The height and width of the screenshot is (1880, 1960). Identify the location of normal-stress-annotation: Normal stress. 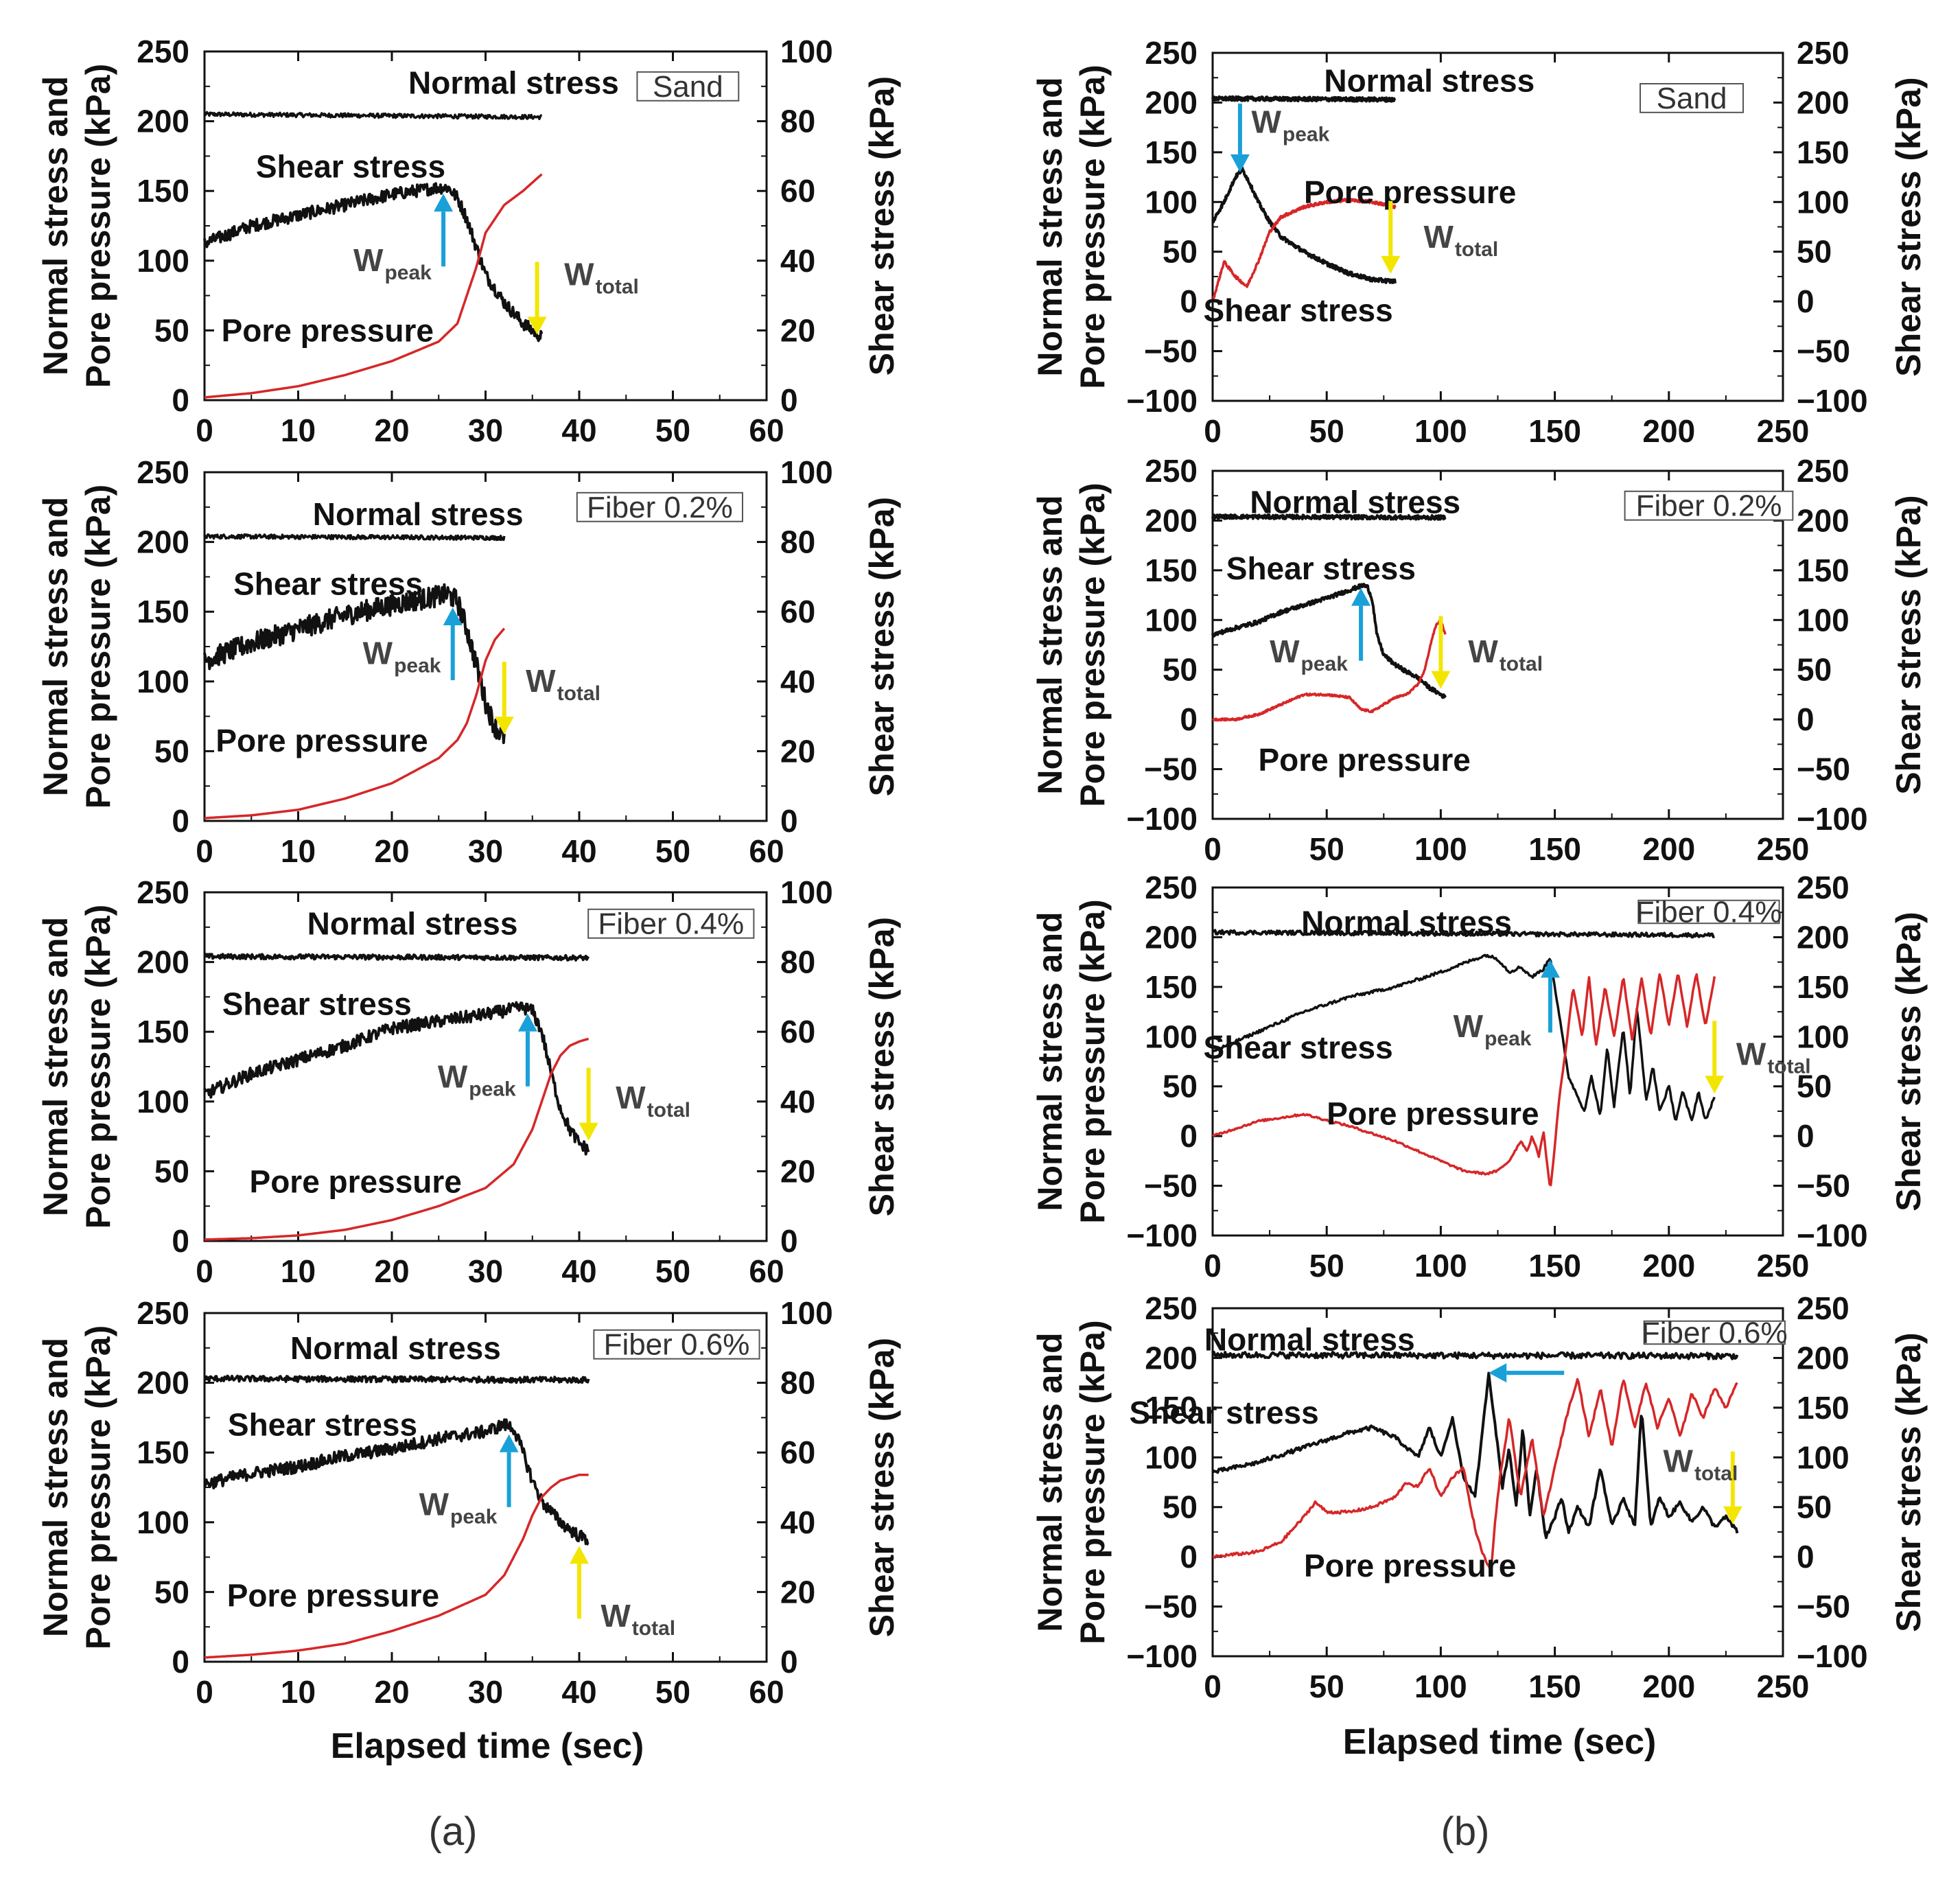
(395, 1348).